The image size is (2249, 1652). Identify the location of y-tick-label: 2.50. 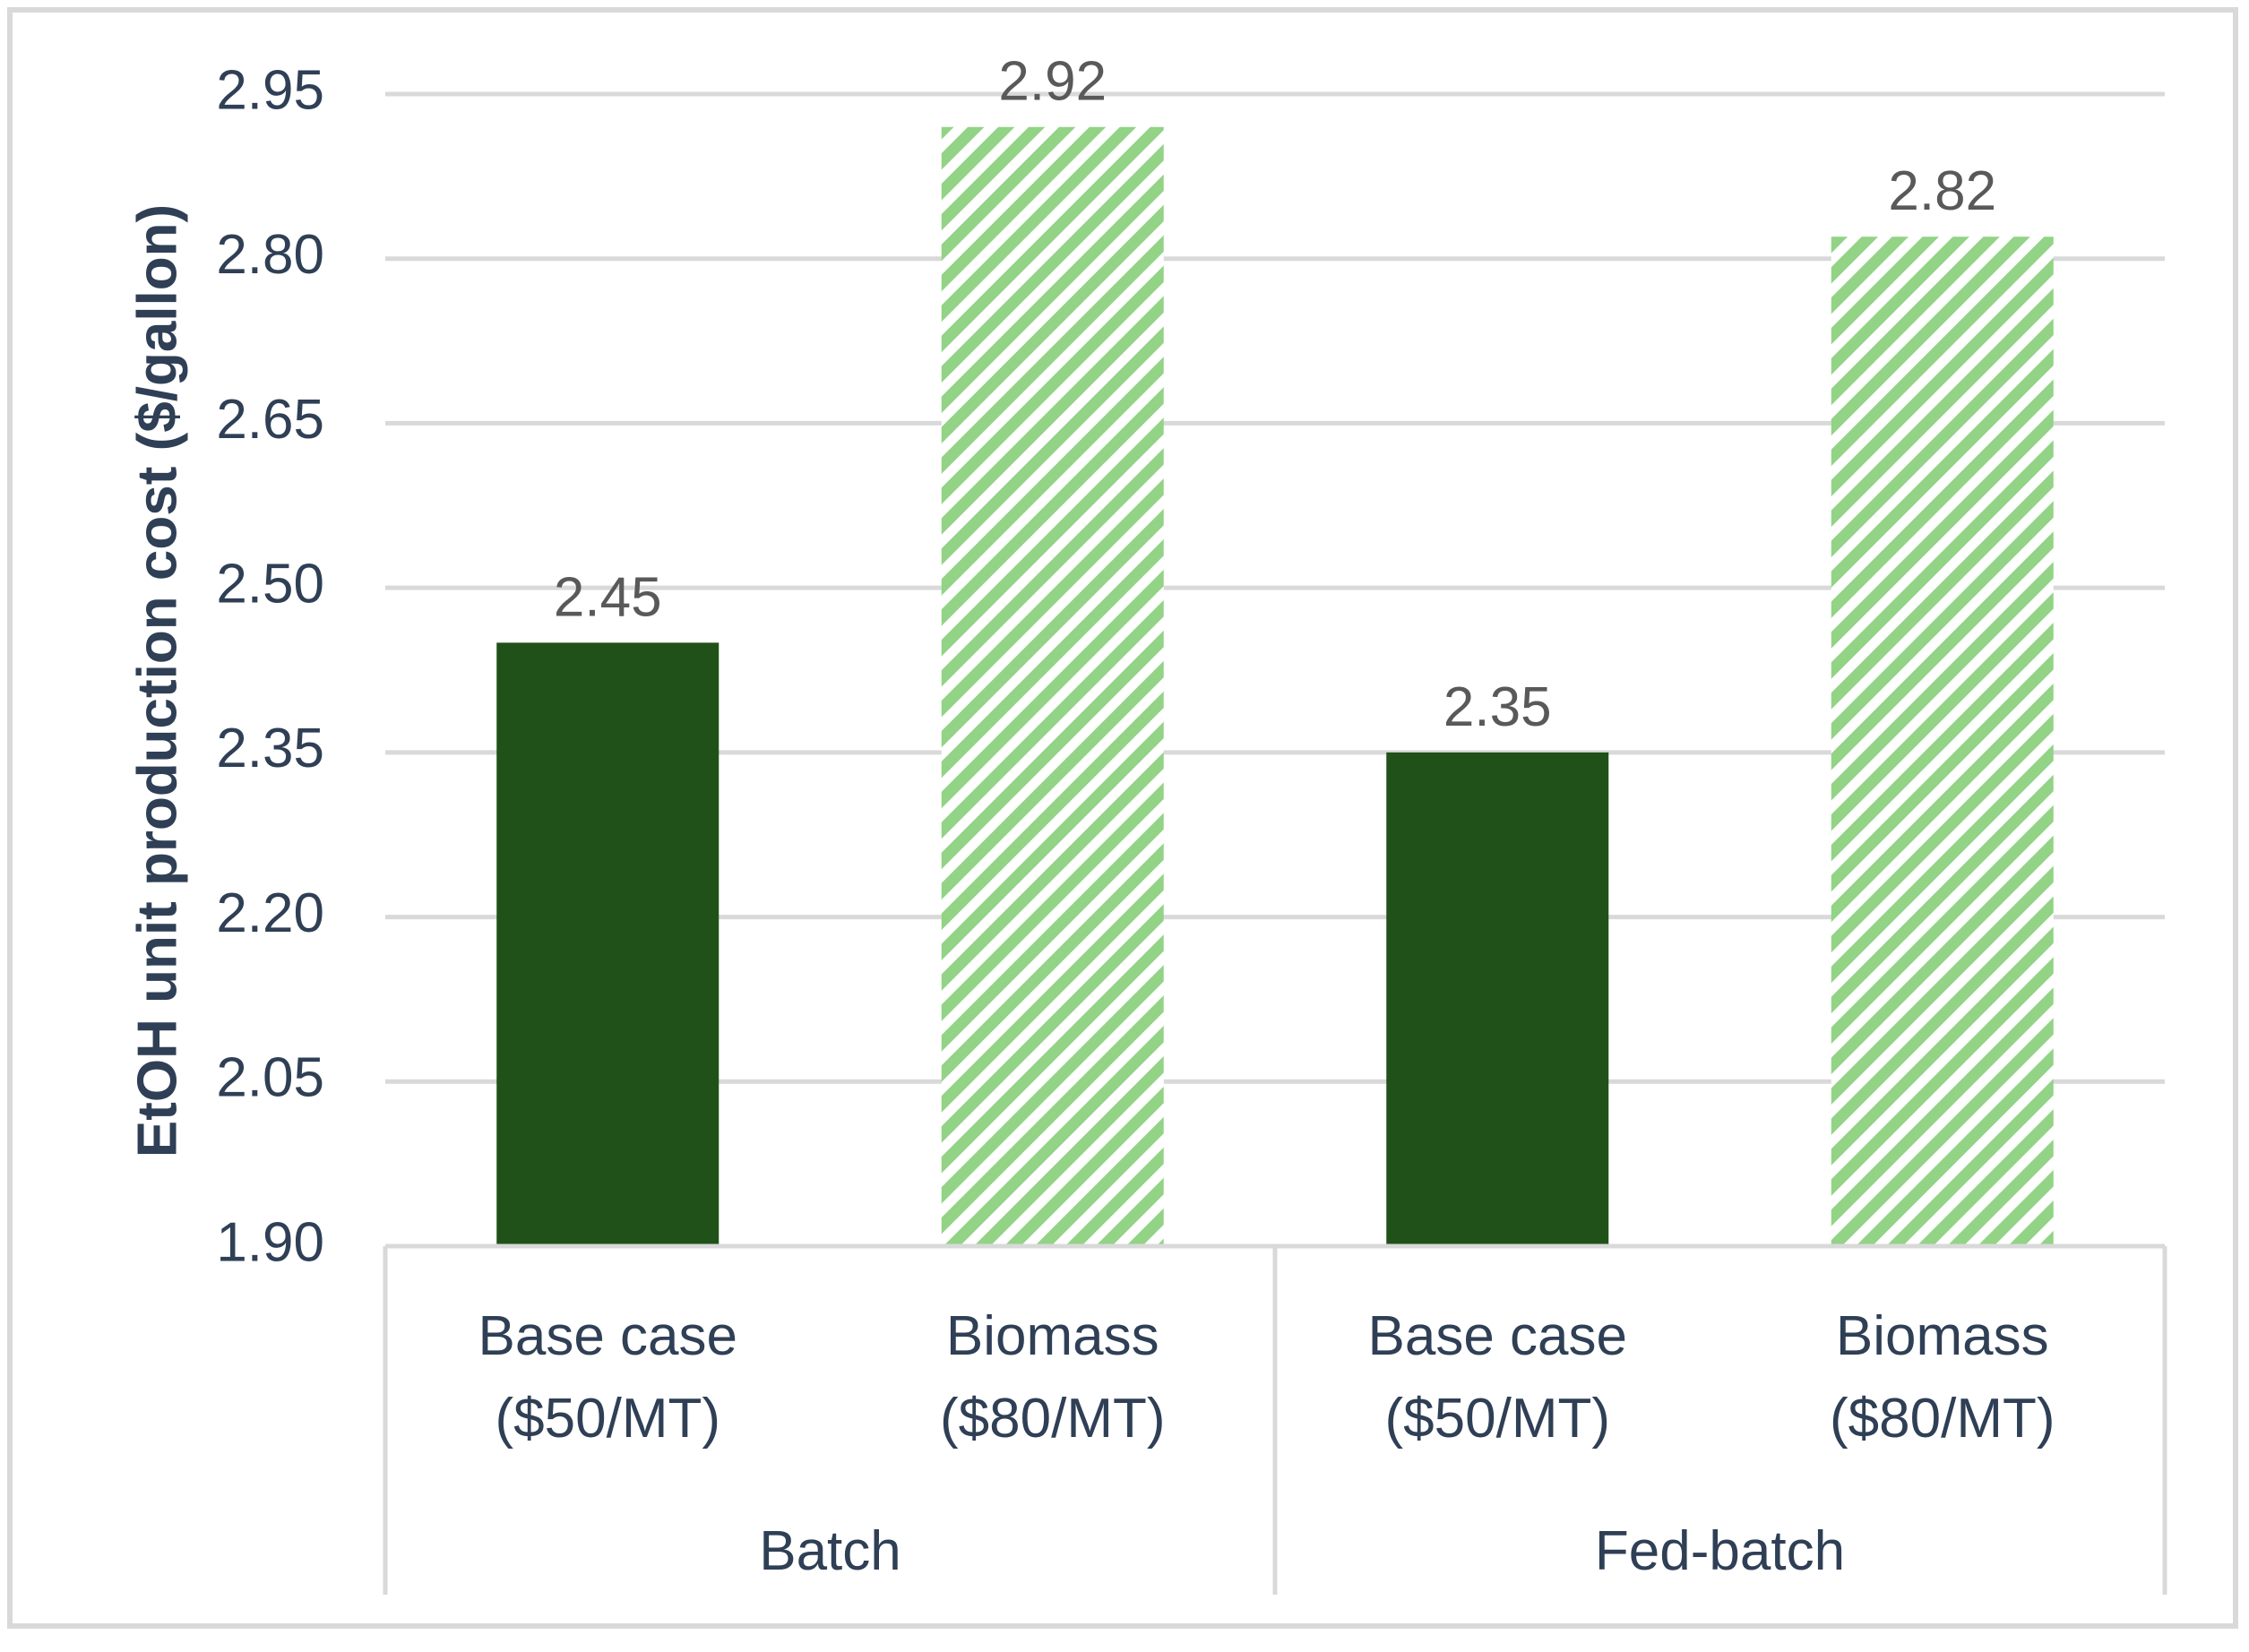
(270, 584).